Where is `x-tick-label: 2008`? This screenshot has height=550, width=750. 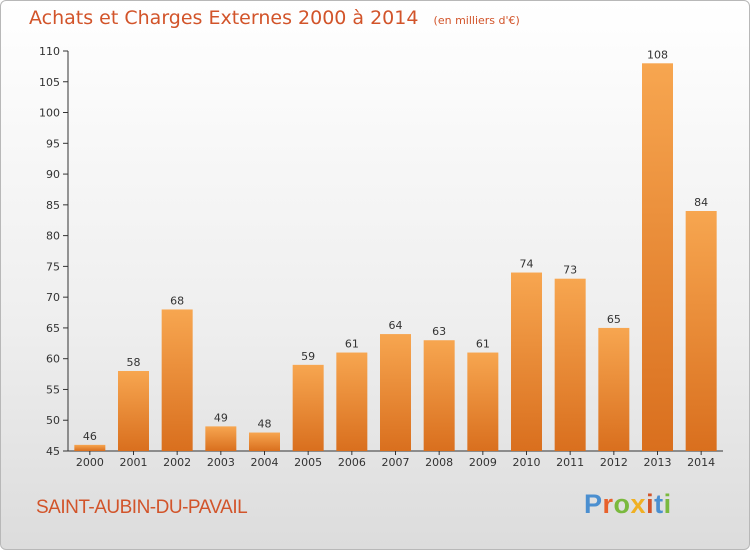 x-tick-label: 2008 is located at coordinates (439, 462).